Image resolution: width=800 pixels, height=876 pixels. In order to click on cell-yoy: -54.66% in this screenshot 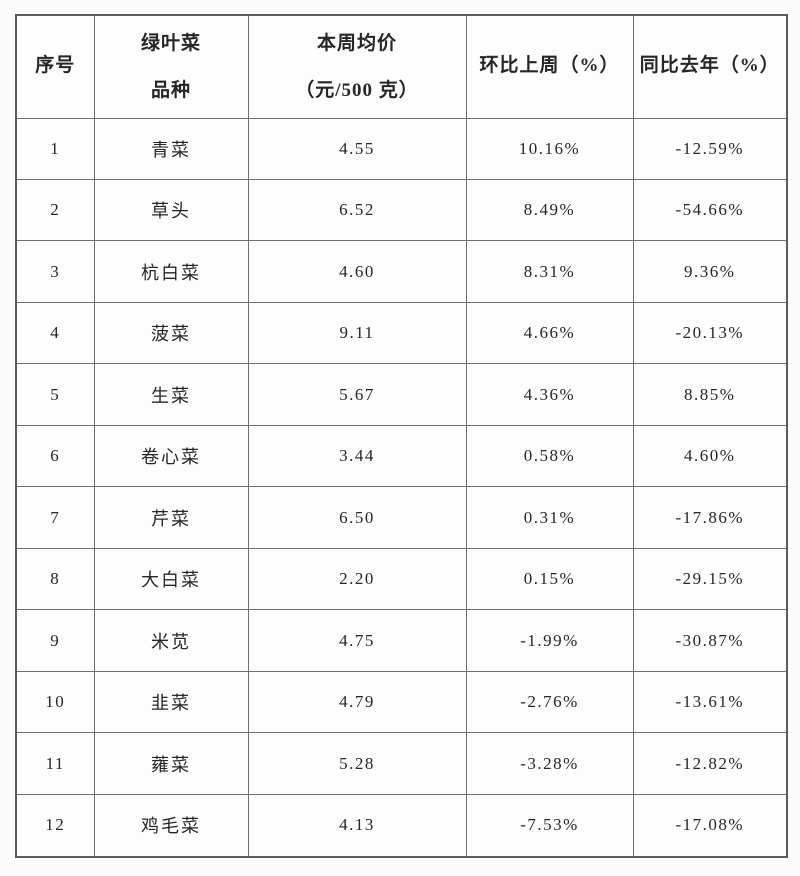, I will do `click(710, 210)`.